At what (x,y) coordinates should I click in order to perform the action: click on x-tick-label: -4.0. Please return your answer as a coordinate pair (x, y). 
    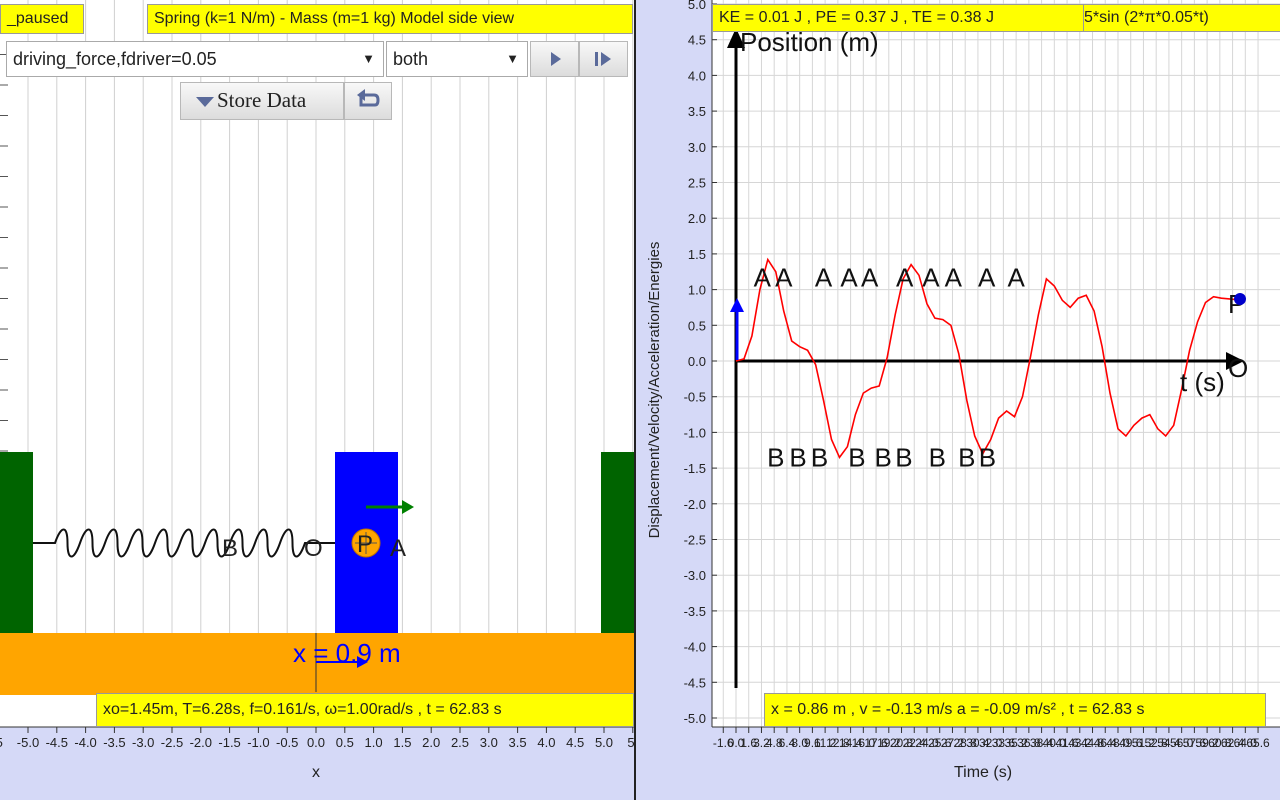
    Looking at the image, I should click on (85, 742).